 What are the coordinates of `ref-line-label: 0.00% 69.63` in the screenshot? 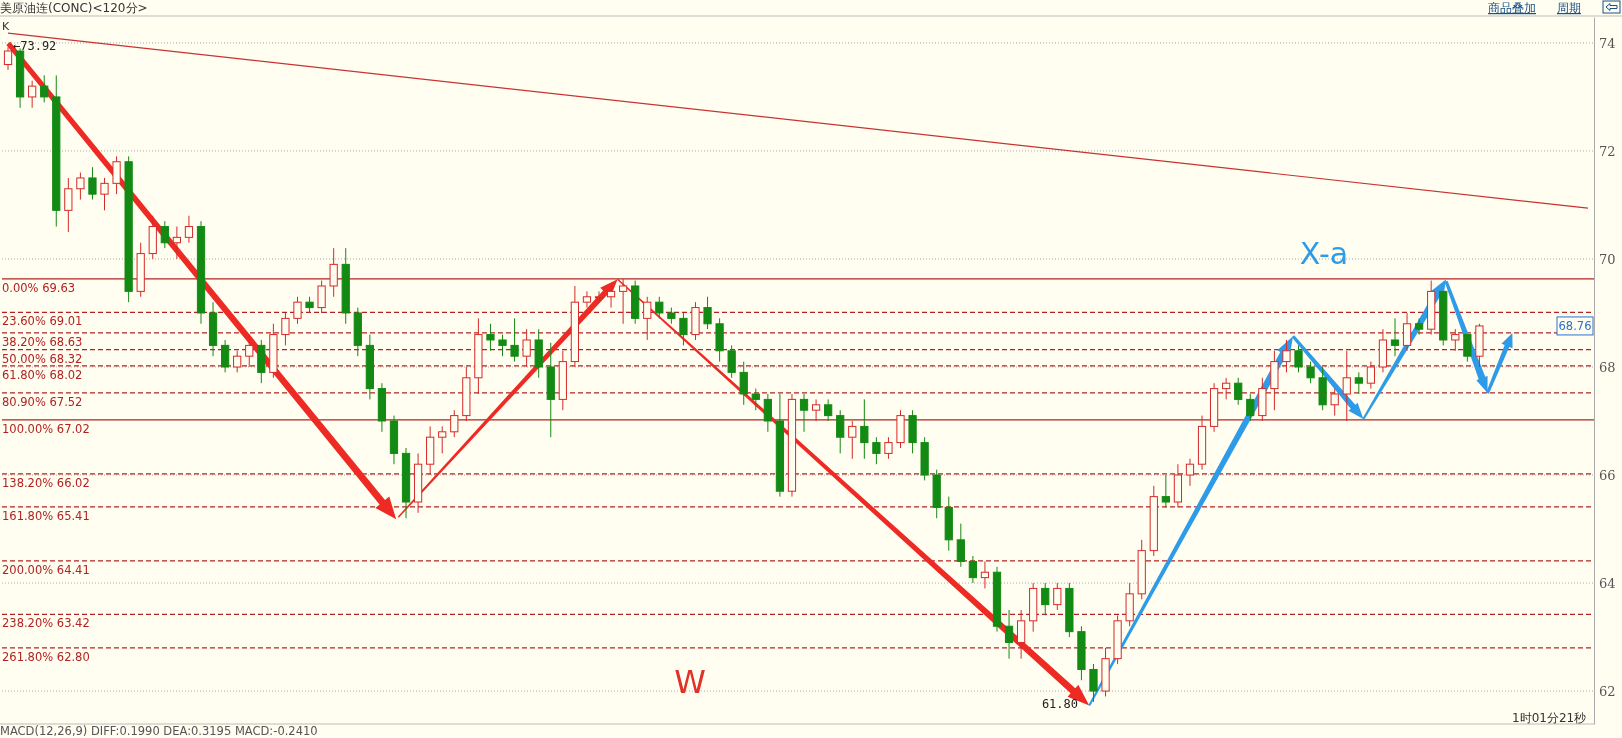 It's located at (39, 287).